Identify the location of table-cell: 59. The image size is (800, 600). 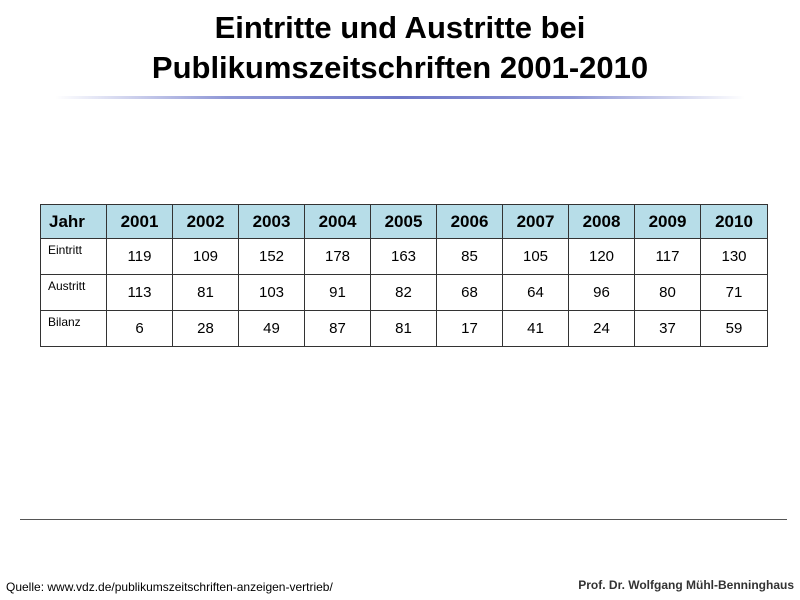
(734, 328).